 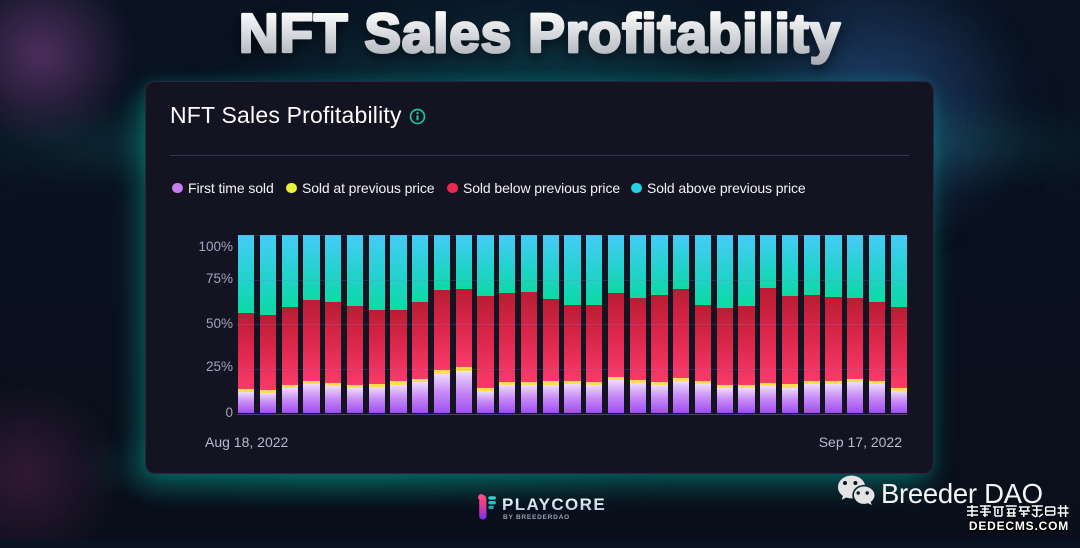 What do you see at coordinates (540, 33) in the screenshot?
I see `svg-text: NFT Sales Profitability` at bounding box center [540, 33].